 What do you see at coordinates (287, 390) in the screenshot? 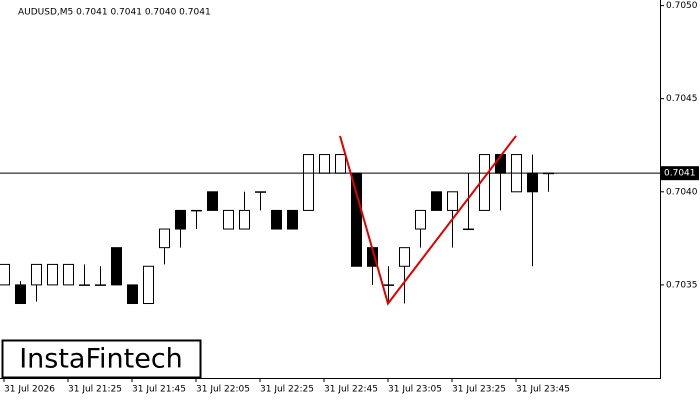
I see `x-tick-label: 31 Jul 22:25` at bounding box center [287, 390].